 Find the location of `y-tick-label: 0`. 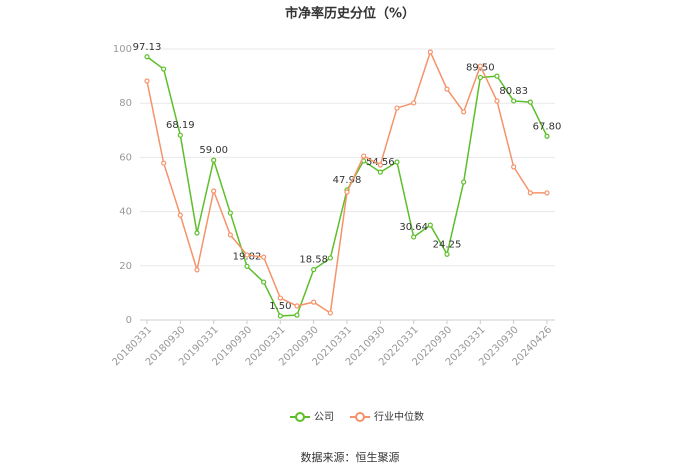

y-tick-label: 0 is located at coordinates (129, 320).